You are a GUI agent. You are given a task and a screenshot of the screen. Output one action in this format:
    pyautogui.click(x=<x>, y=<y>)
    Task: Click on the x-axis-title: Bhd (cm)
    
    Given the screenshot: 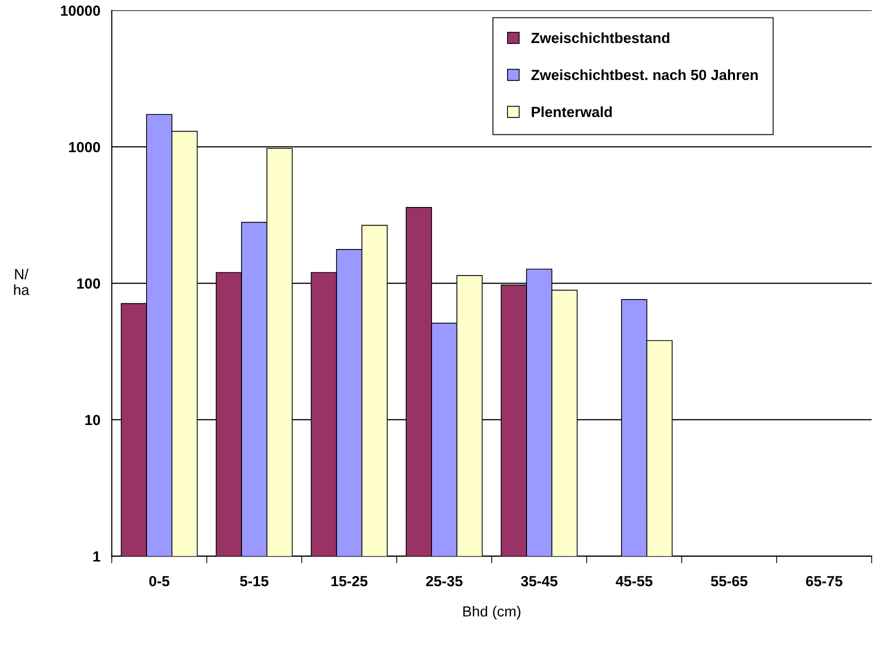 What is the action you would take?
    pyautogui.click(x=491, y=613)
    